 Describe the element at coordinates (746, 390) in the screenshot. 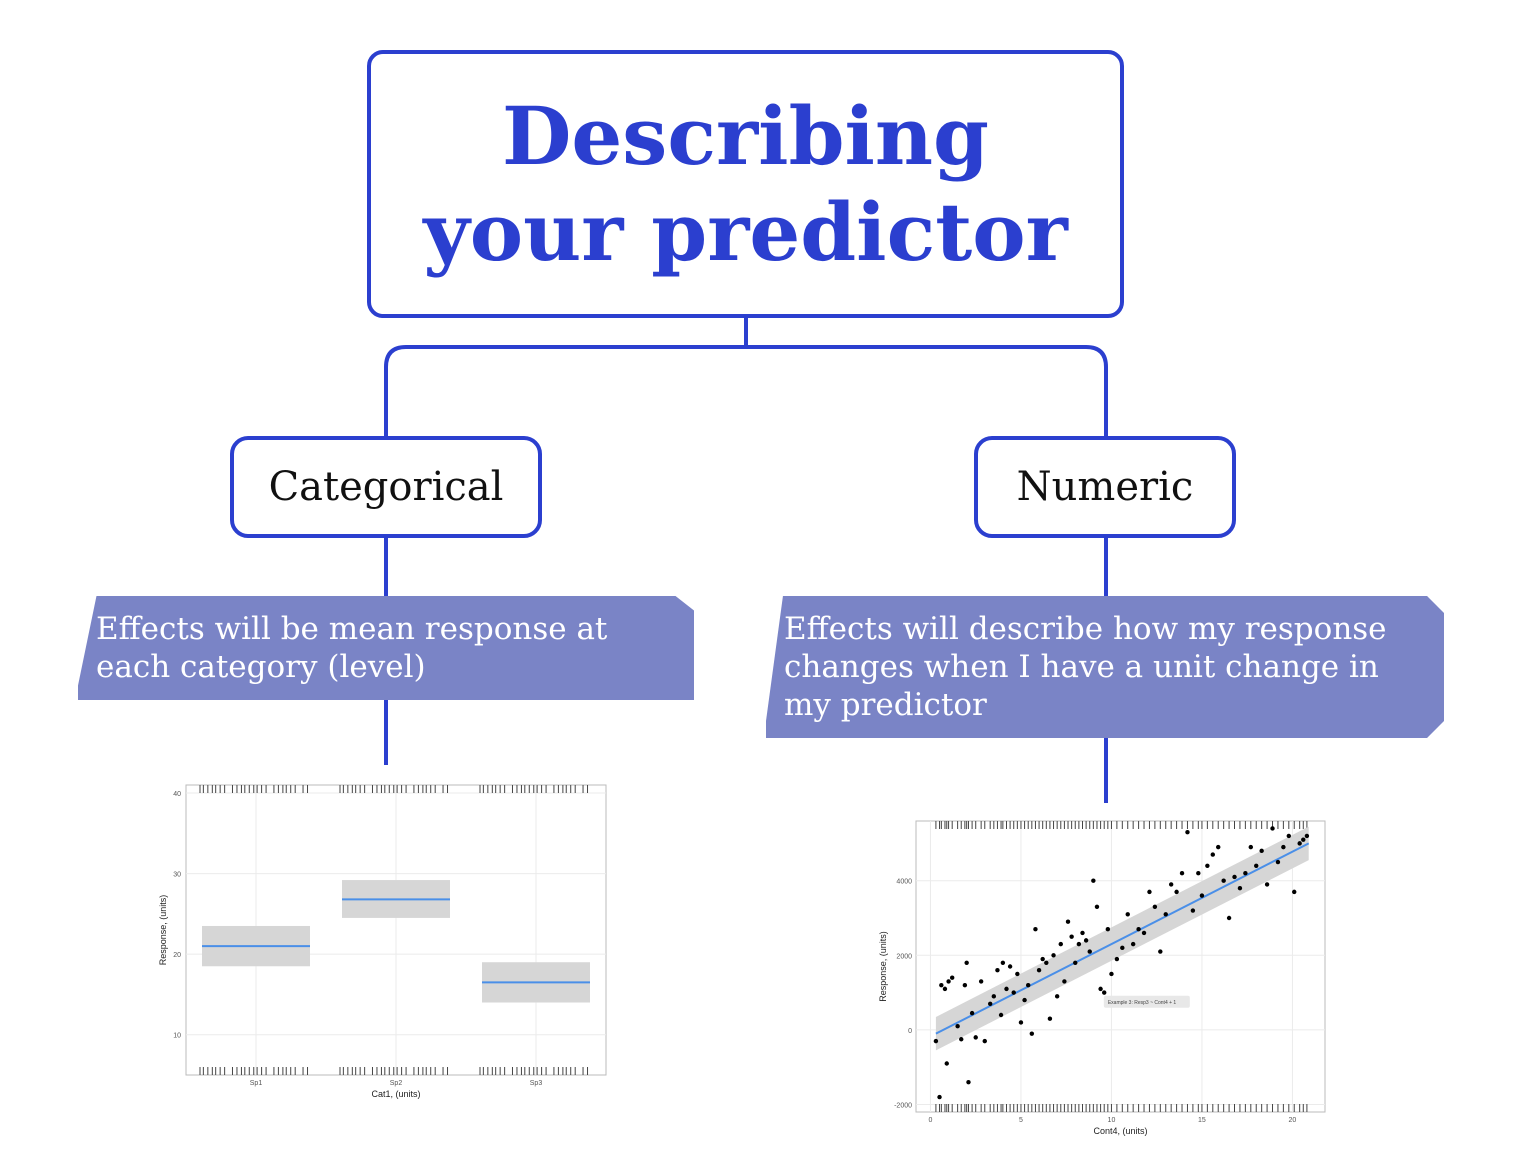

I see `connector-branch-bar` at that location.